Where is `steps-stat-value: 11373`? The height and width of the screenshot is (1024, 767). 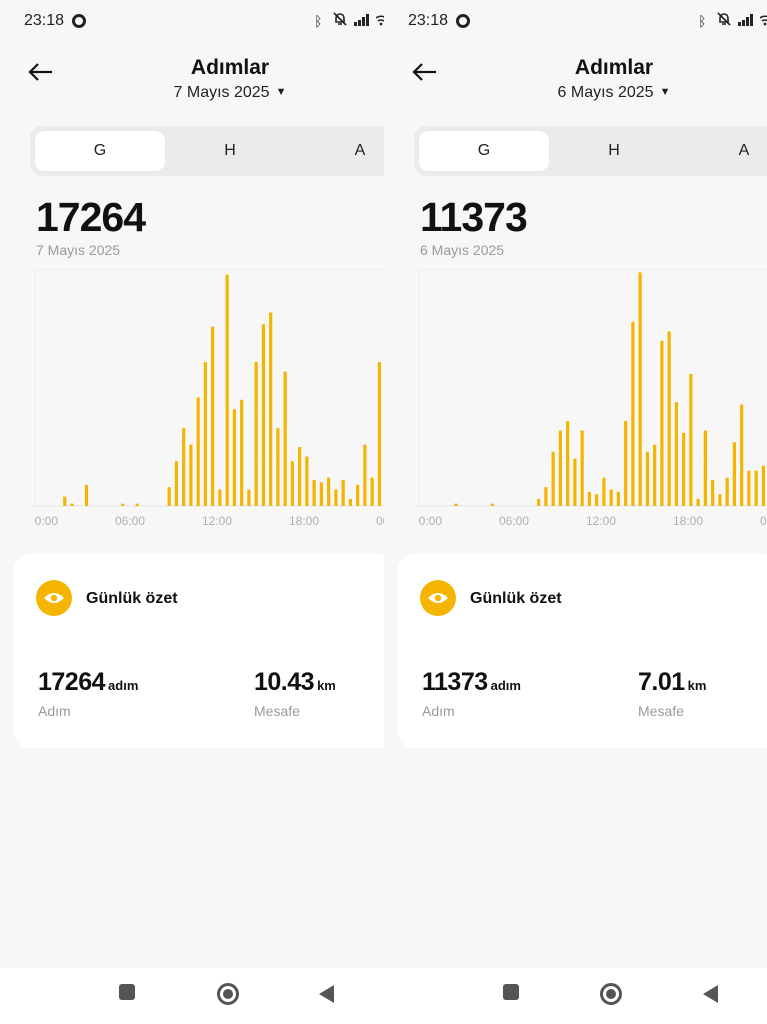
steps-stat-value: 11373 is located at coordinates (455, 682).